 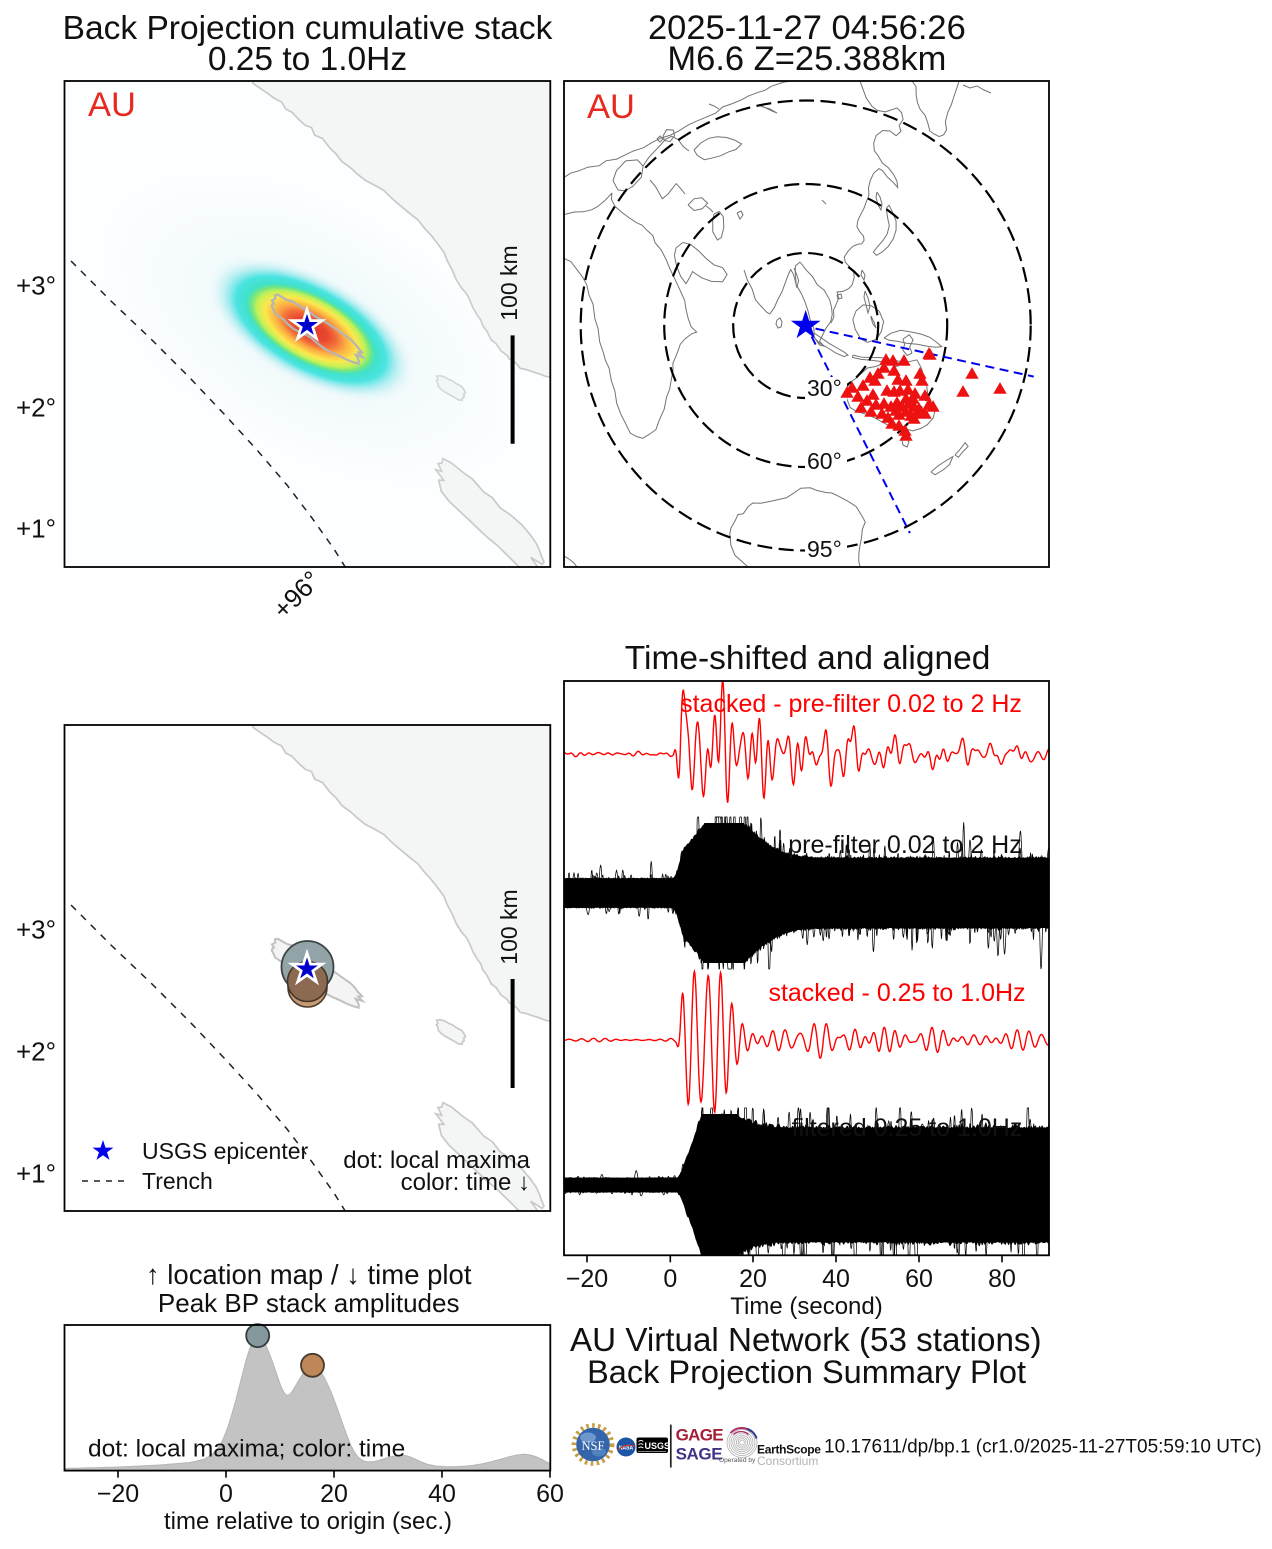 What do you see at coordinates (309, 1274) in the screenshot?
I see `svg-text: ↑ location map / ↓ time plot` at bounding box center [309, 1274].